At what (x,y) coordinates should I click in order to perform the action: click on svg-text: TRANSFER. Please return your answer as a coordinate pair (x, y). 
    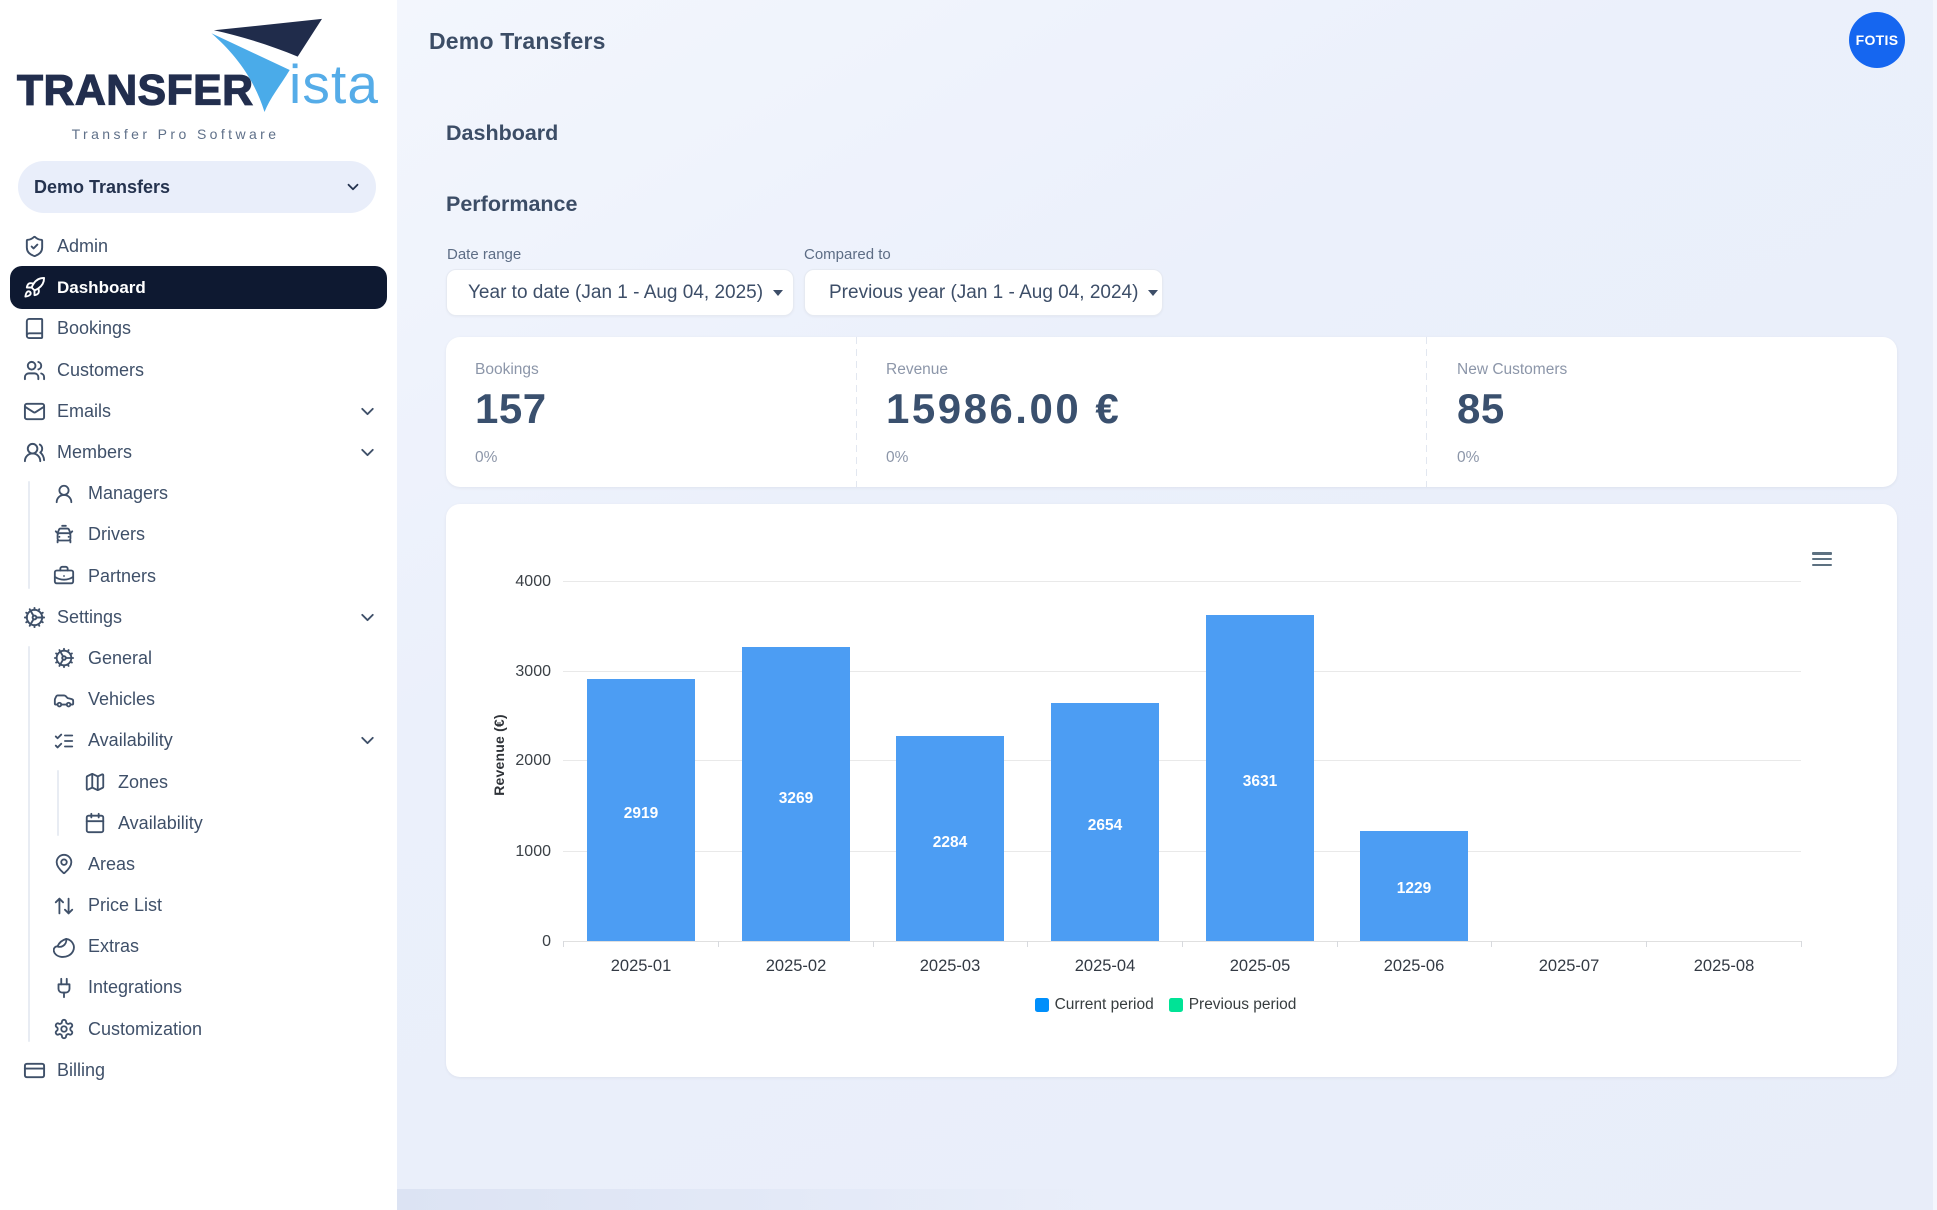
    Looking at the image, I should click on (135, 91).